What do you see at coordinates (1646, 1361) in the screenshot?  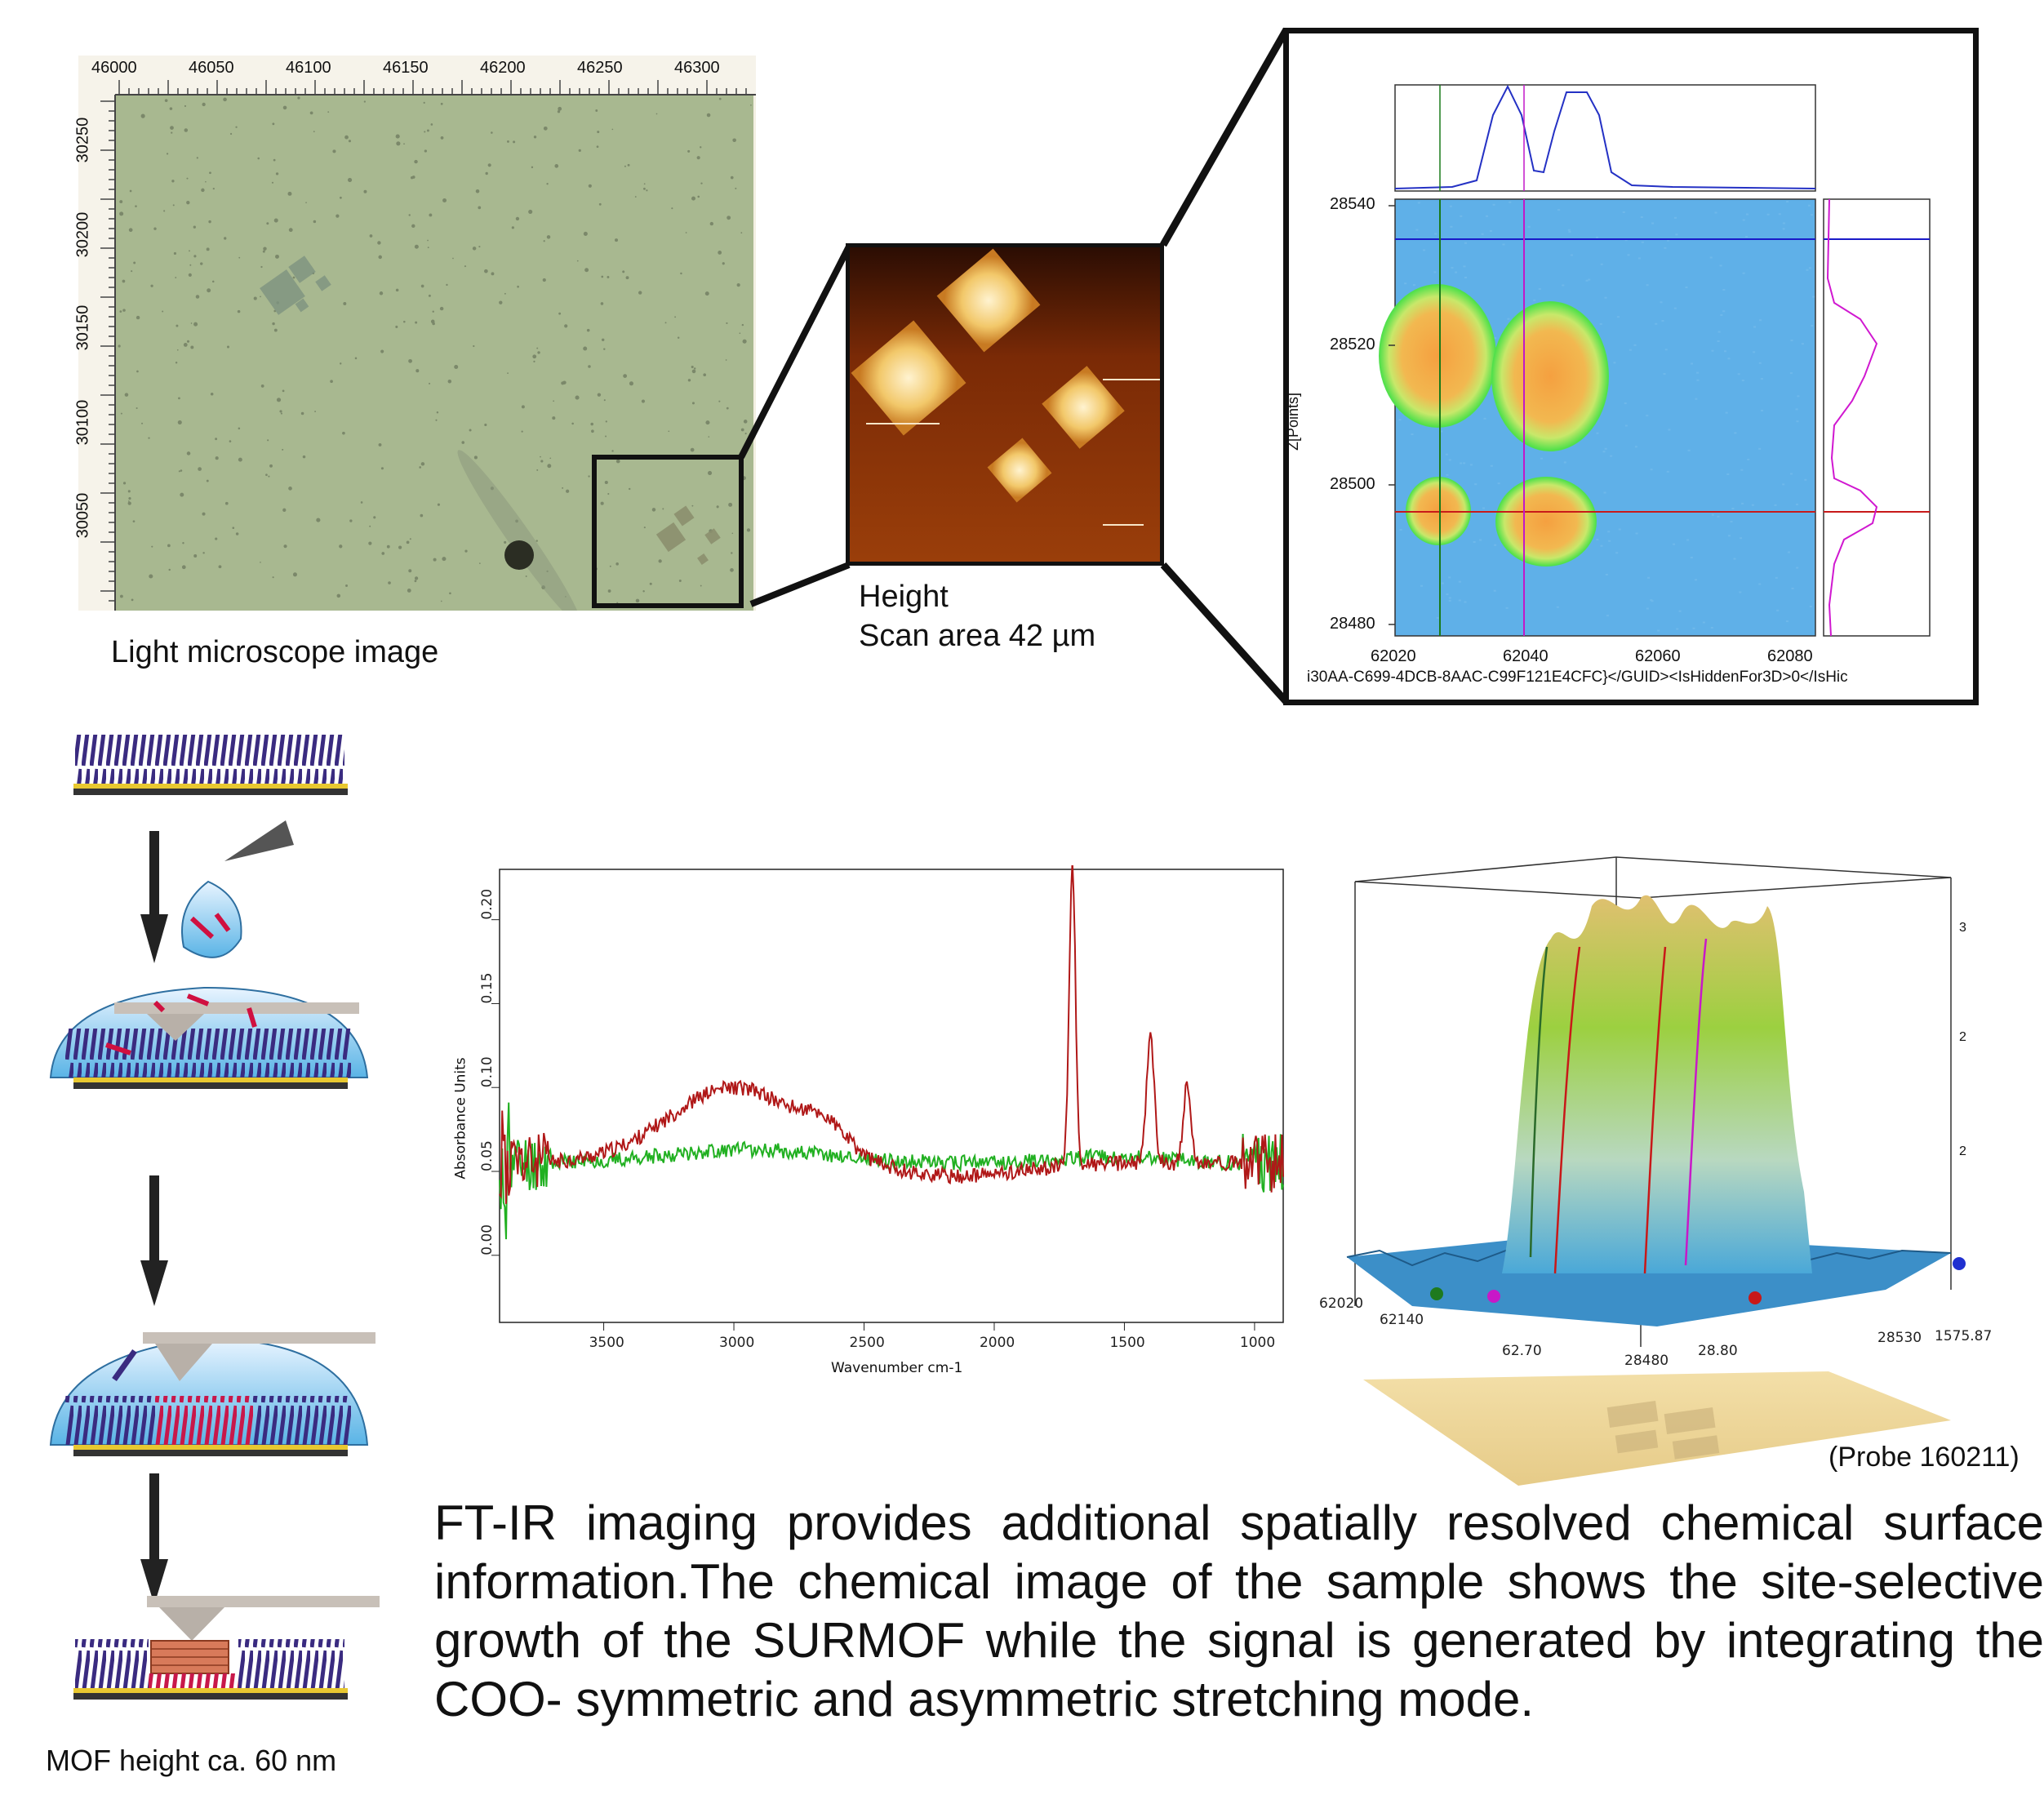 I see `svg-text: 28480` at bounding box center [1646, 1361].